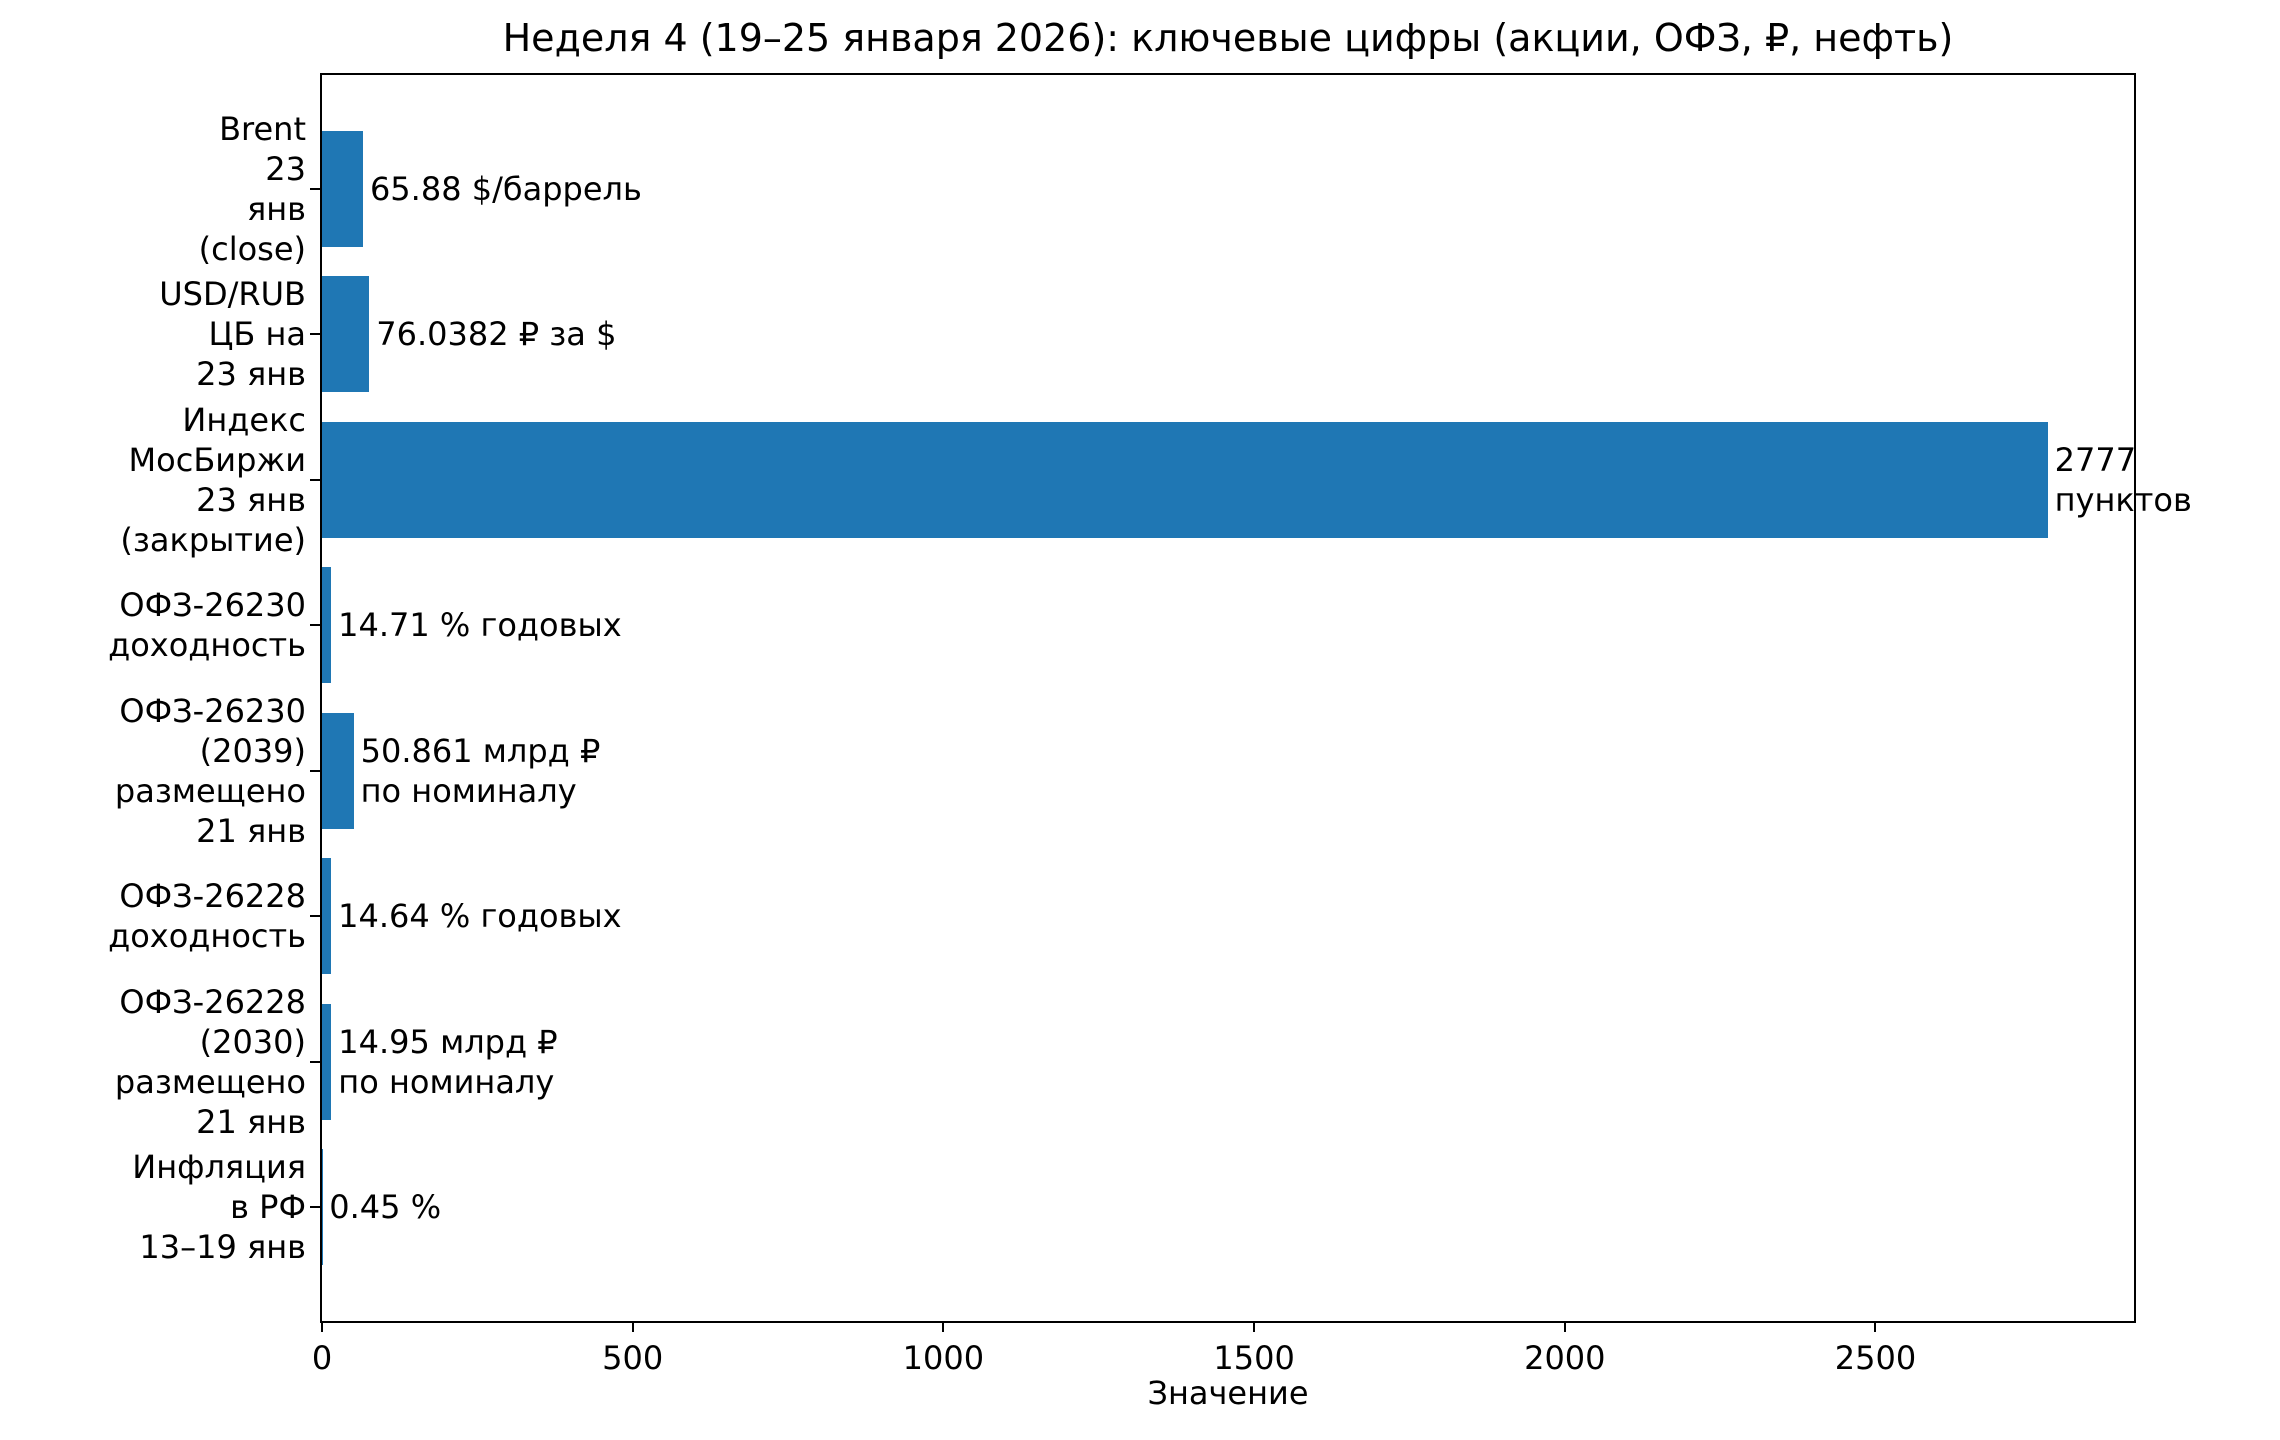 Image resolution: width=2280 pixels, height=1440 pixels. Describe the element at coordinates (1166, 189) in the screenshot. I see `bar-row: Brent 23 янв (close) 65.88 $/баррель` at that location.